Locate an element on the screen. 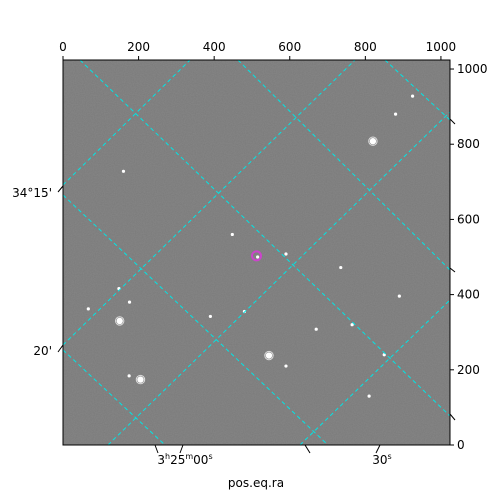 Image resolution: width=500 pixels, height=504 pixels. x-tick-label: 1000 is located at coordinates (441, 47).